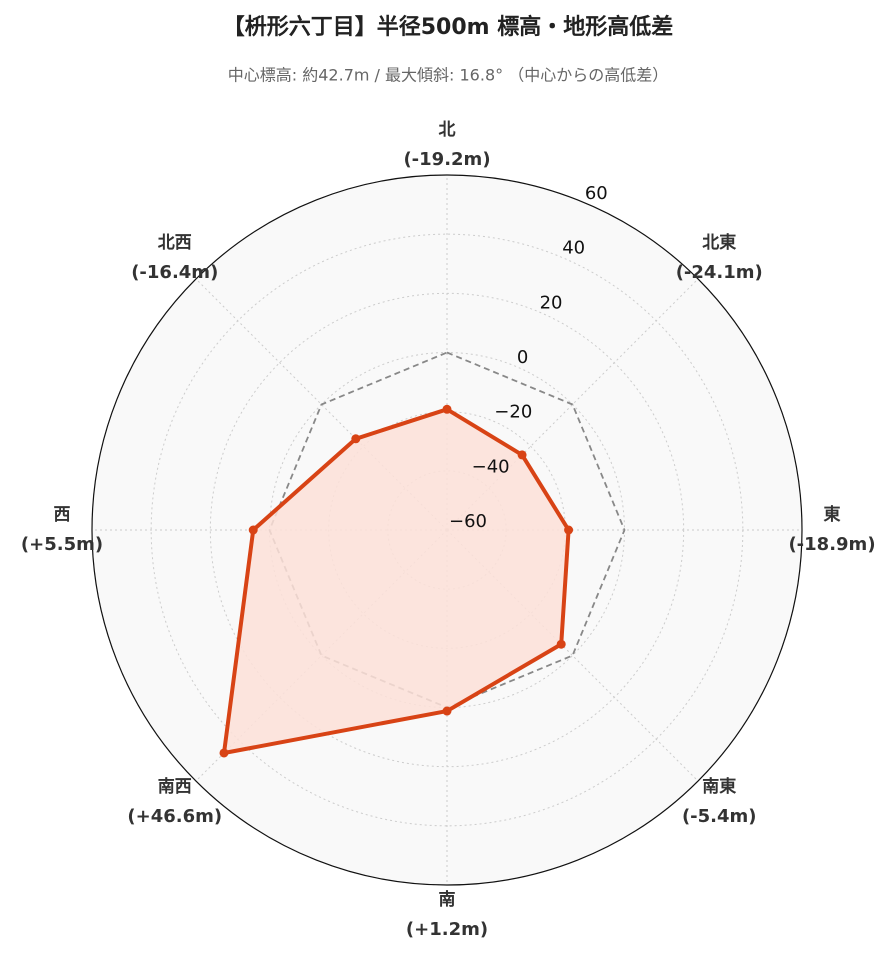 The width and height of the screenshot is (896, 962). I want to click on value-label: (-19.2m), so click(446, 159).